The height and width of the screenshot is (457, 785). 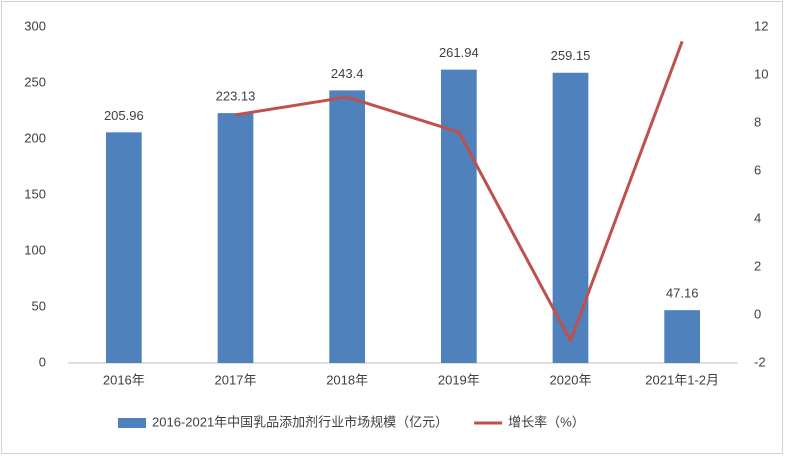 I want to click on value-label: 259.15, so click(x=571, y=55).